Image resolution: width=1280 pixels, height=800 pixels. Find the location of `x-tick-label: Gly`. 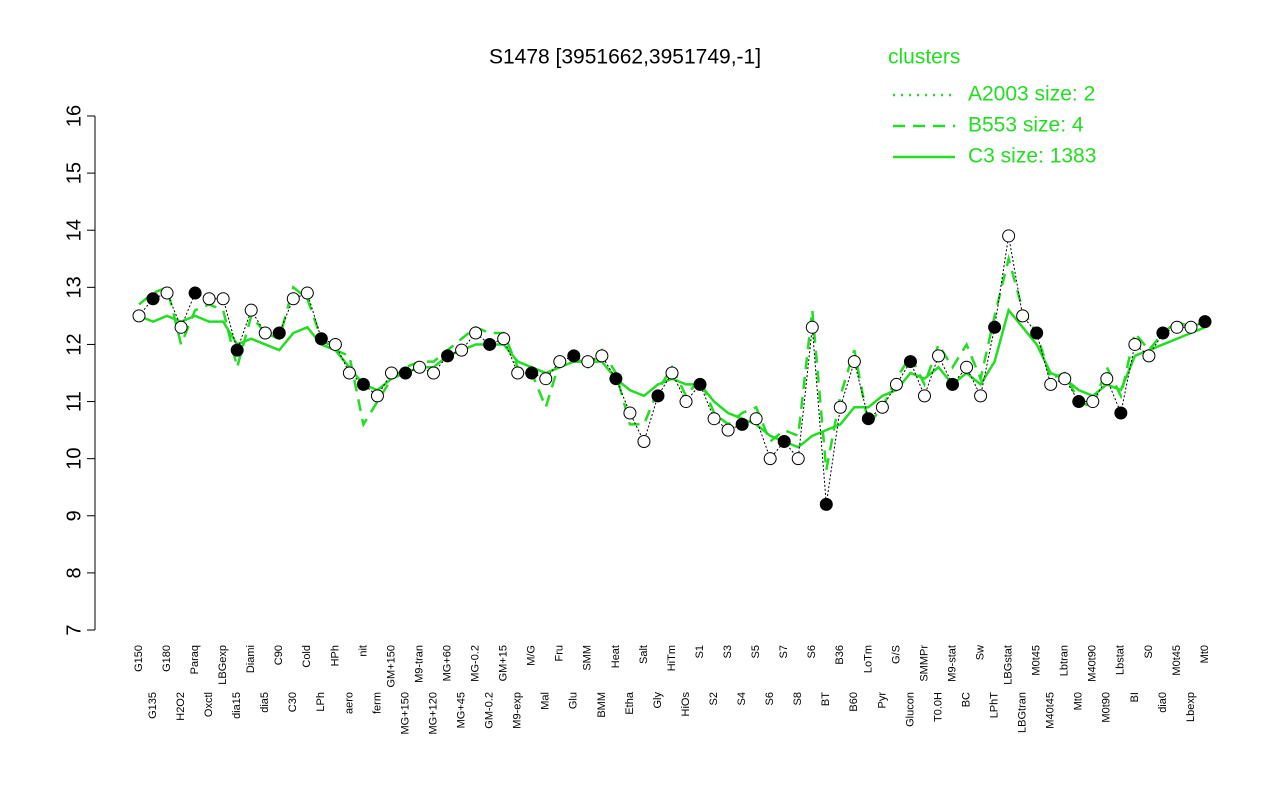

x-tick-label: Gly is located at coordinates (658, 700).